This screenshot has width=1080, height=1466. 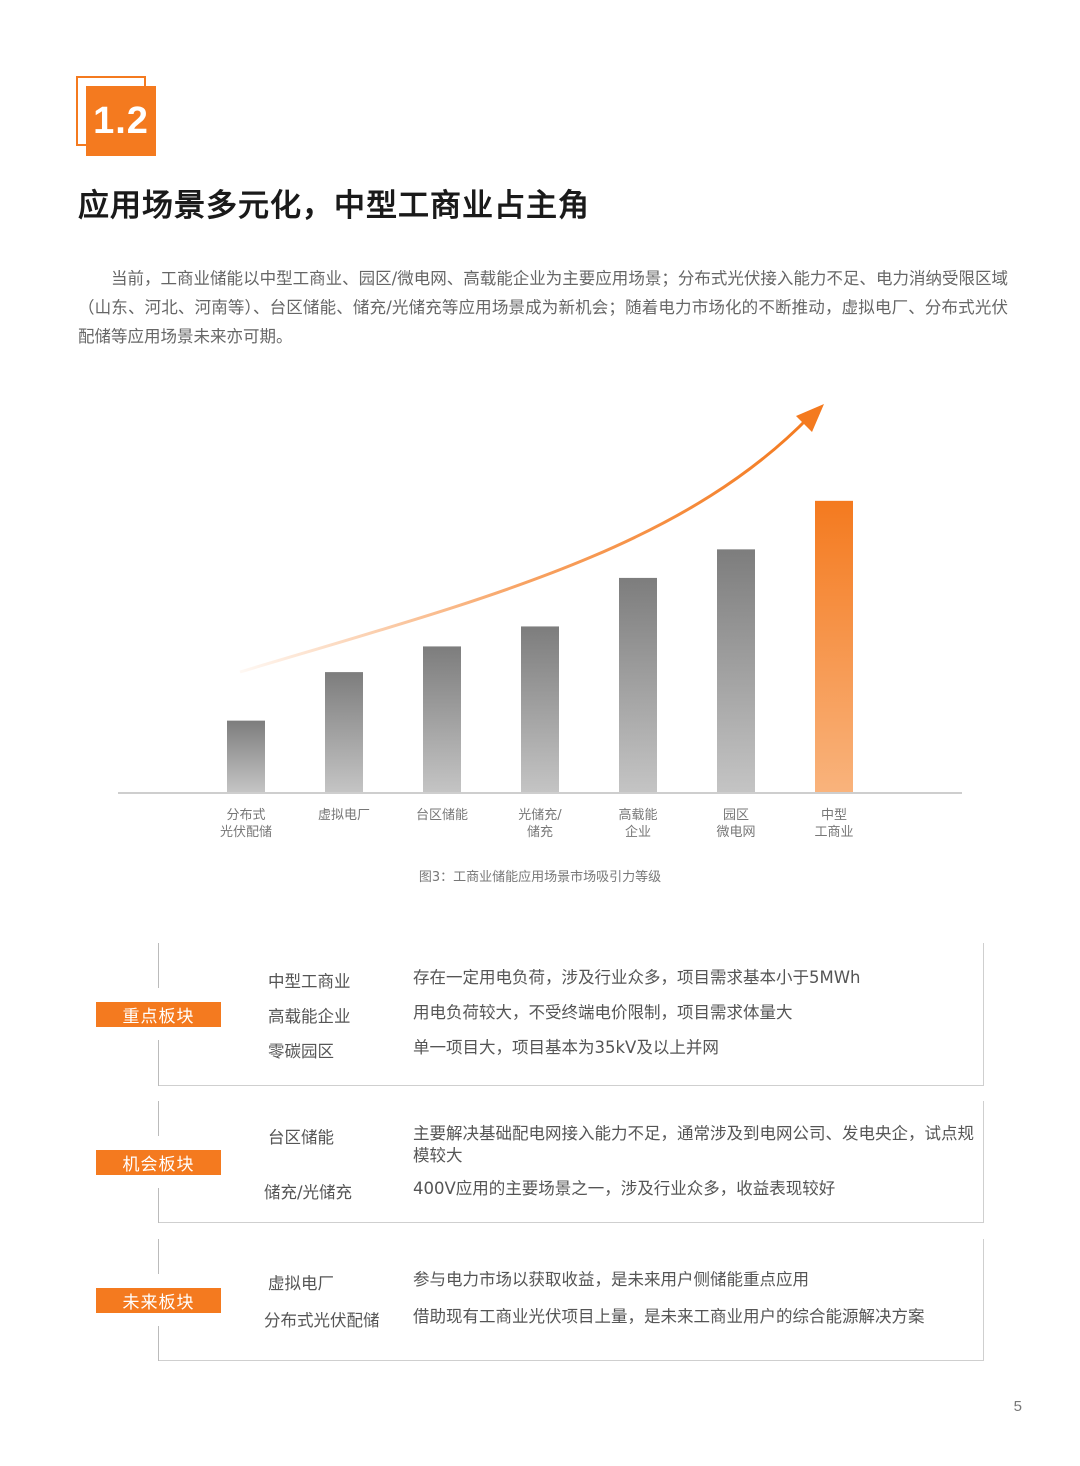 I want to click on x-tick-label: 储充, so click(x=540, y=832).